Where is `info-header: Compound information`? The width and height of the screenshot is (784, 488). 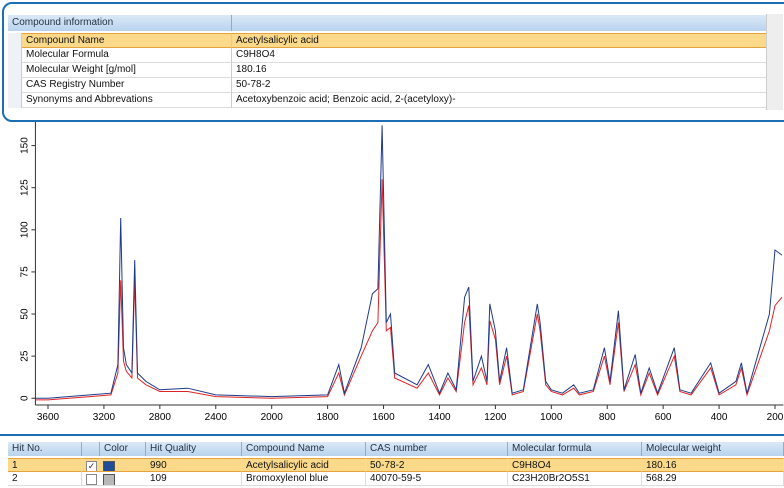
info-header: Compound information is located at coordinates (120, 23).